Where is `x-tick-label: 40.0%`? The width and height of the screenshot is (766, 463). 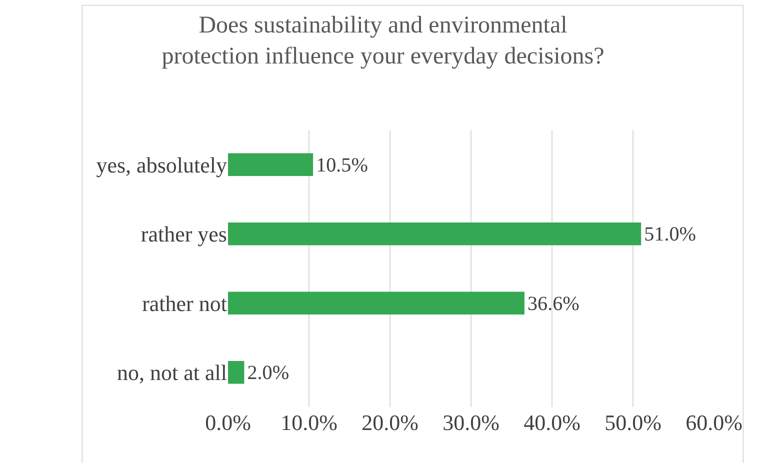 x-tick-label: 40.0% is located at coordinates (552, 422).